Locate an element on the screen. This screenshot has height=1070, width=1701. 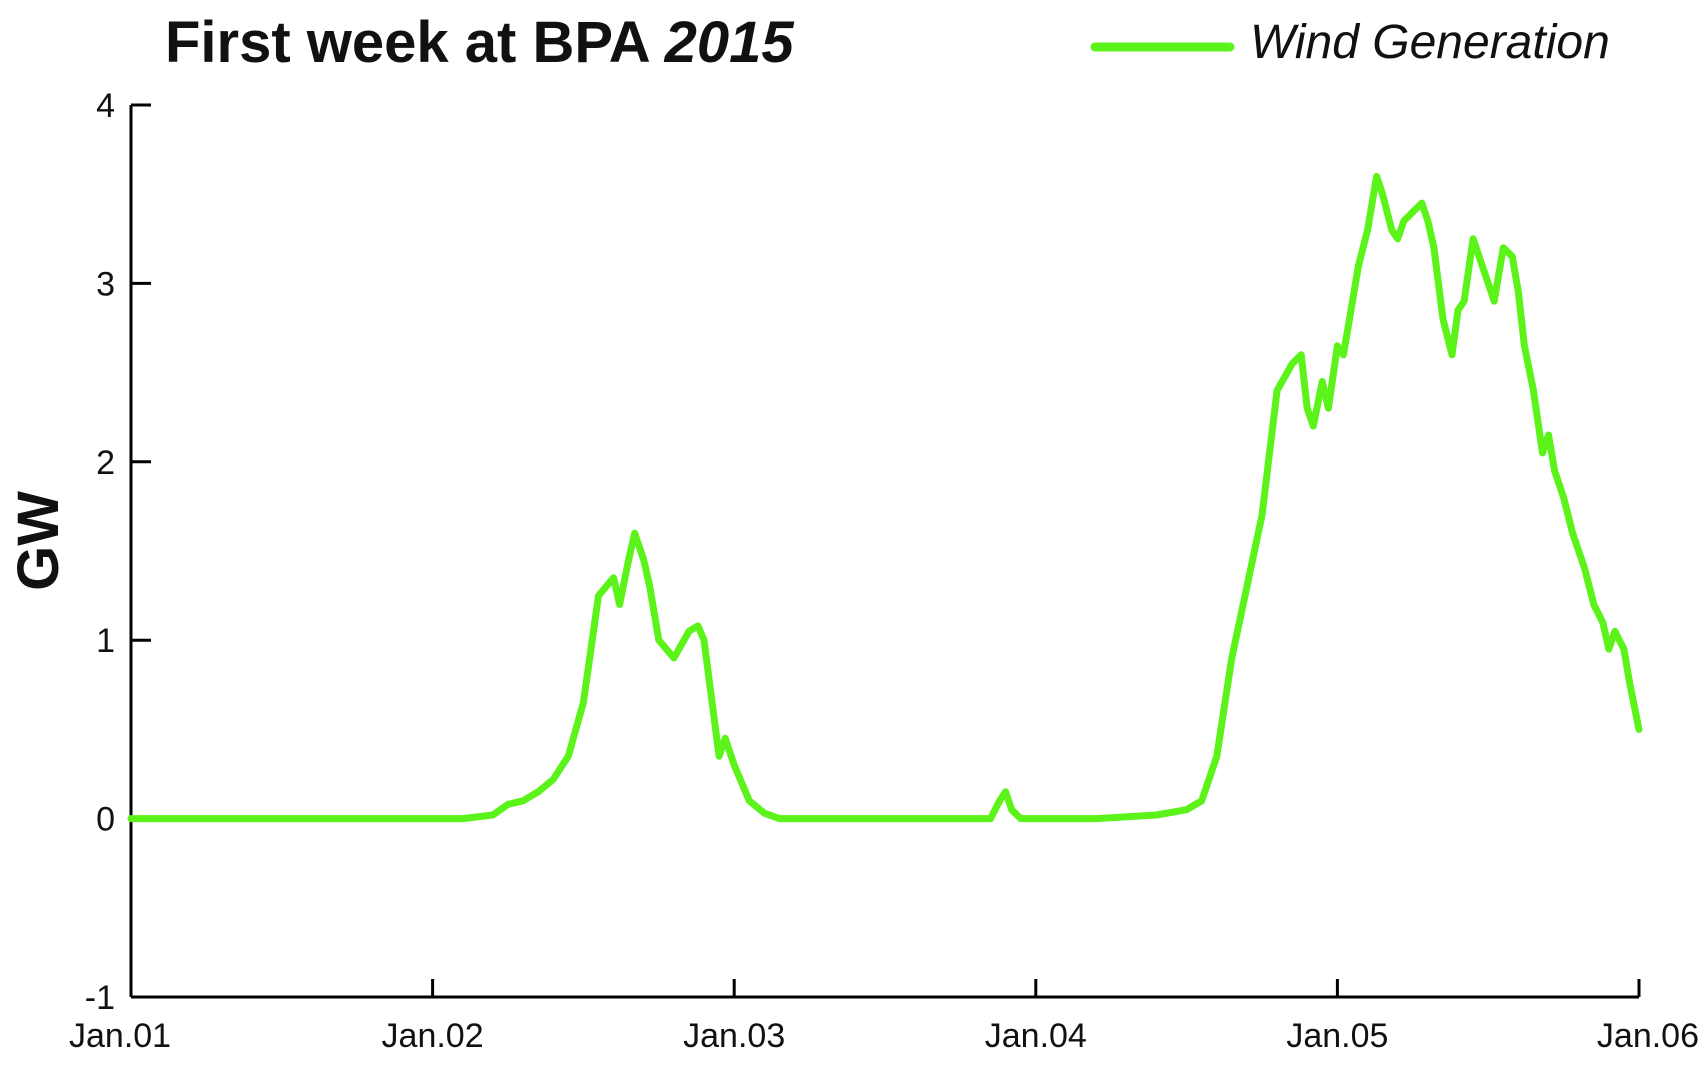
x-tick-label: Jan.04 is located at coordinates (1036, 1036).